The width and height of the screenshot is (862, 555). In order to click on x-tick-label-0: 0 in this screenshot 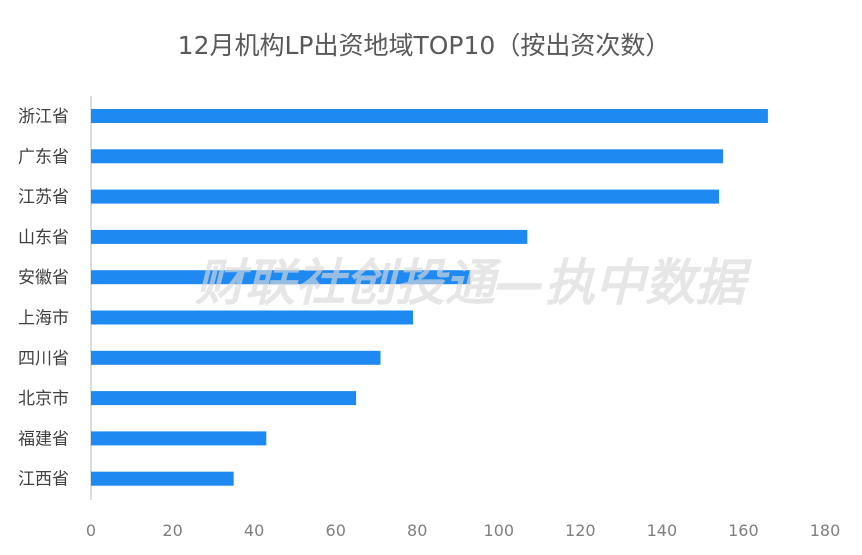, I will do `click(91, 530)`.